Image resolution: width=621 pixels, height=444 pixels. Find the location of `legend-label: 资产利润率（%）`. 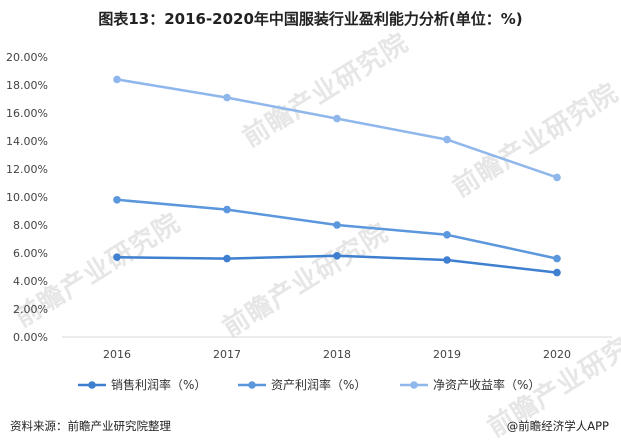

legend-label: 资产利润率（%） is located at coordinates (318, 384).